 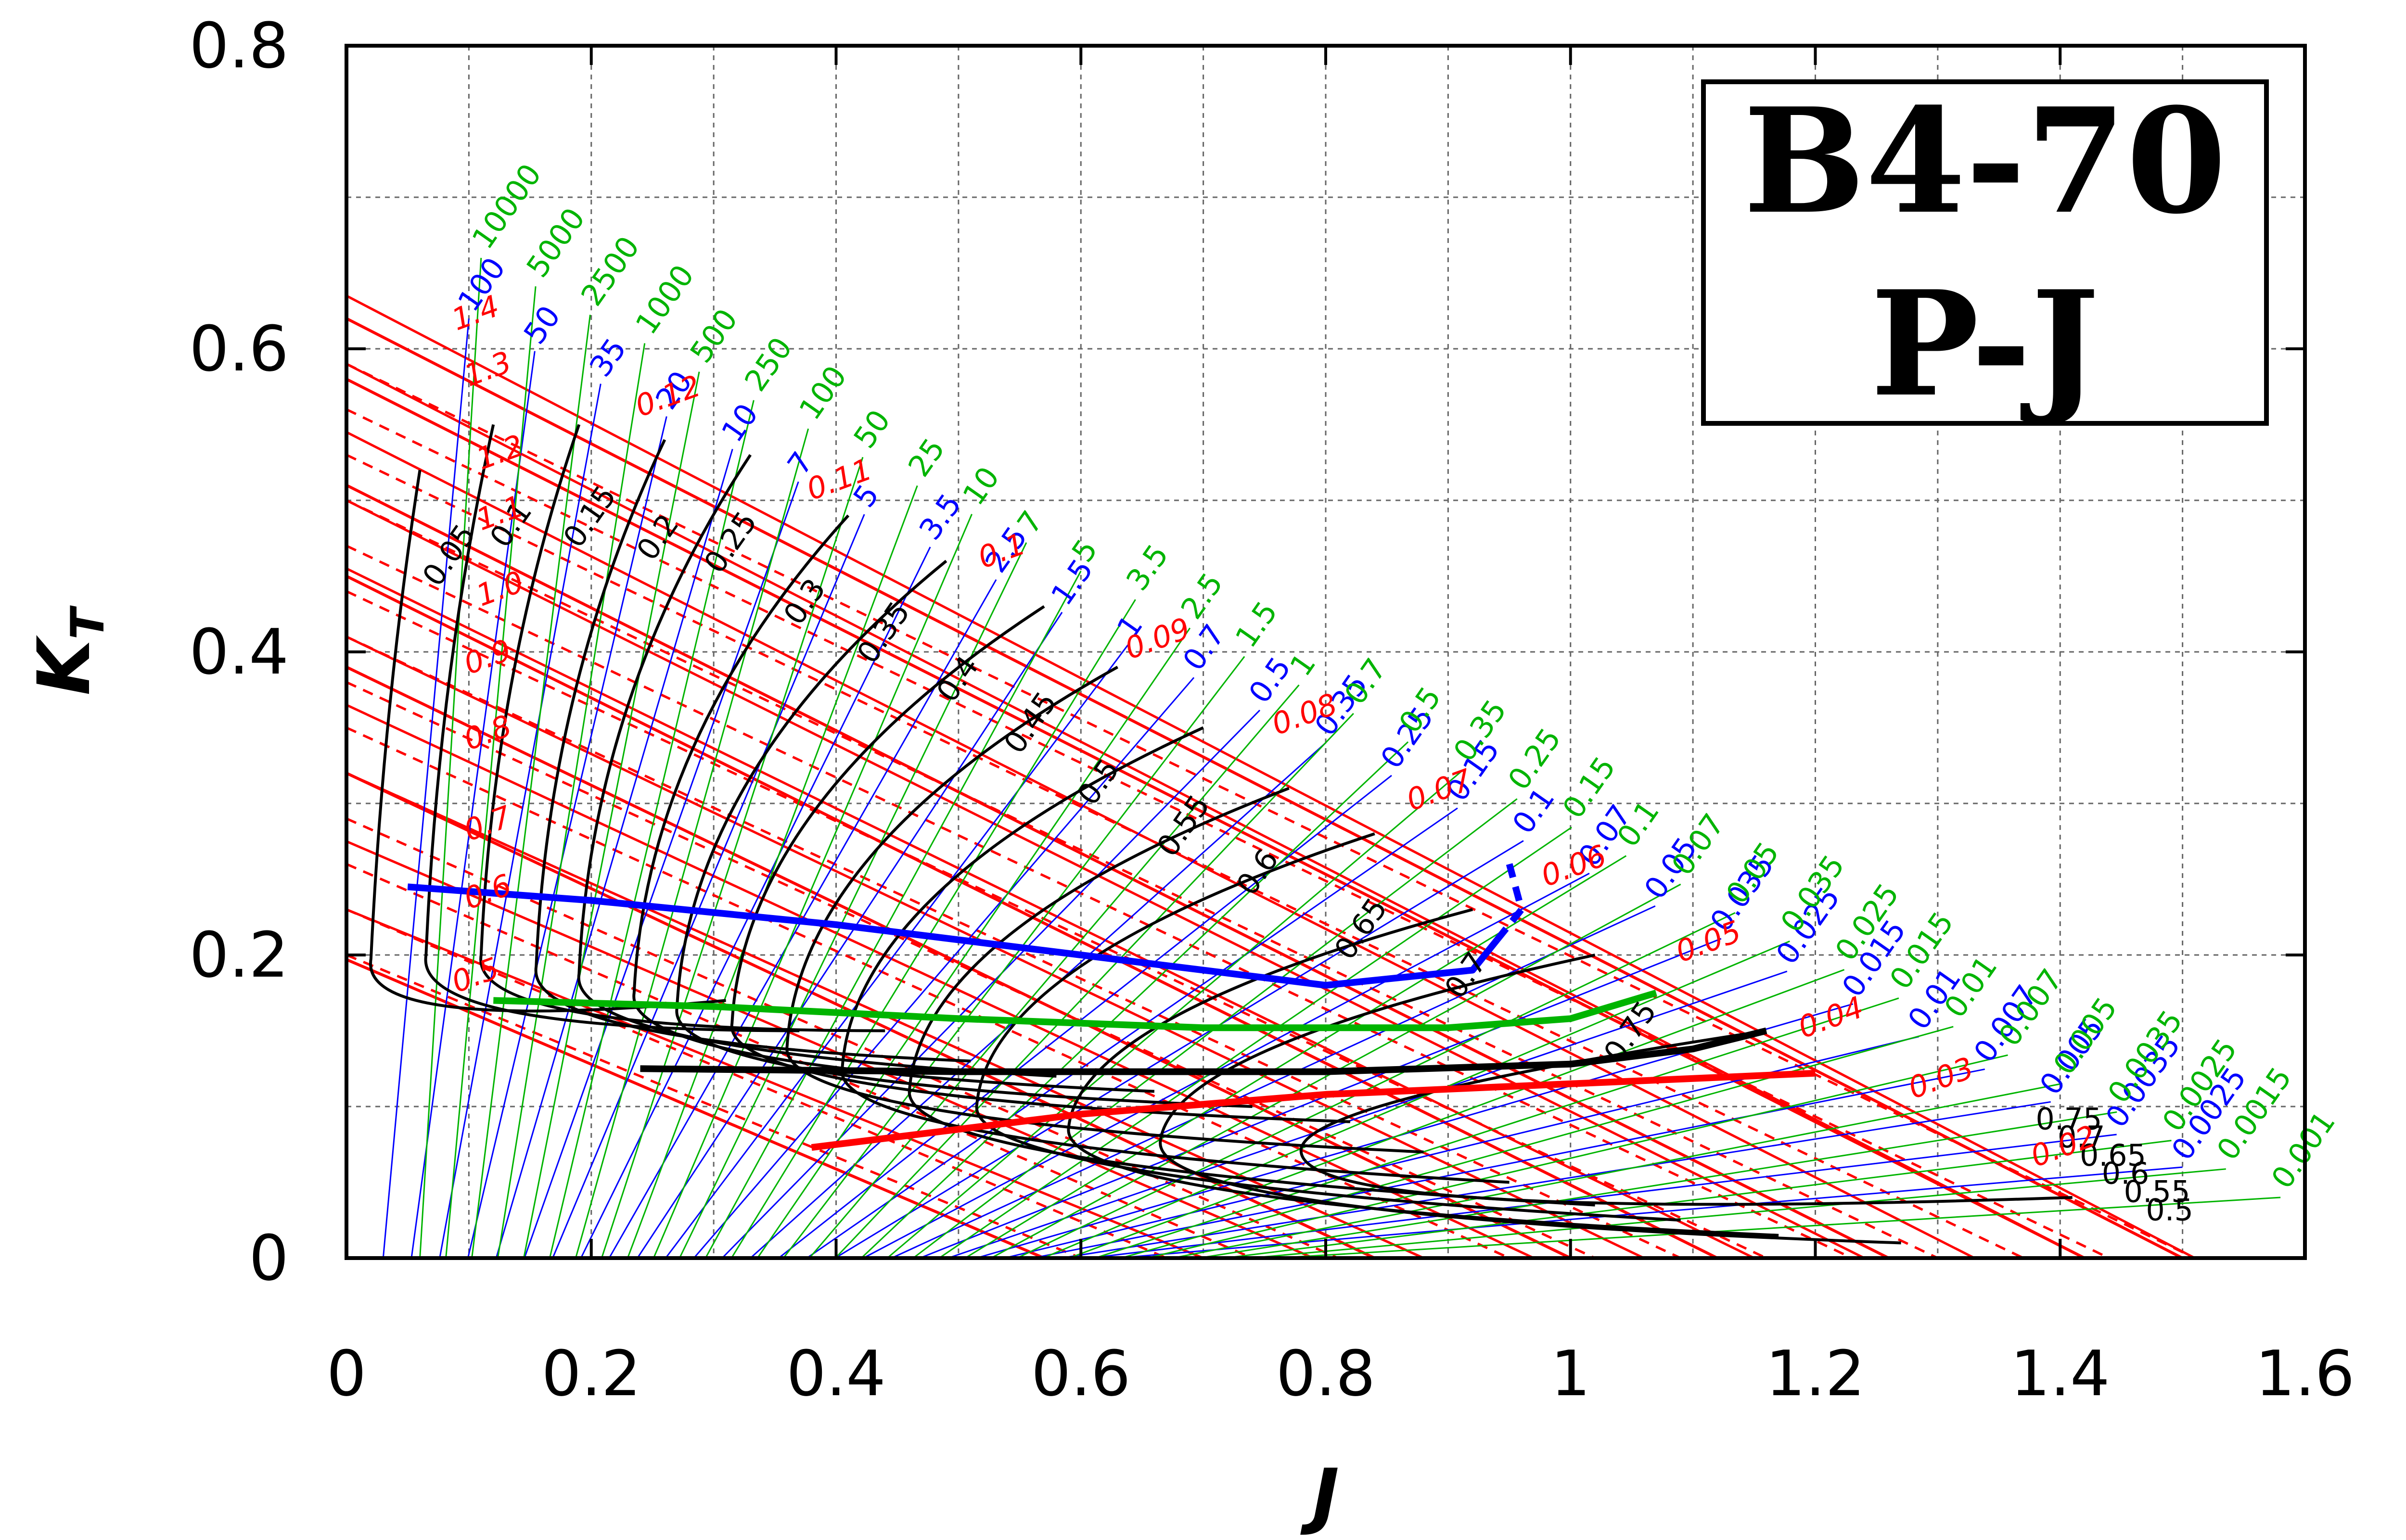 I want to click on coefficient-green-label: 5000, so click(x=556, y=243).